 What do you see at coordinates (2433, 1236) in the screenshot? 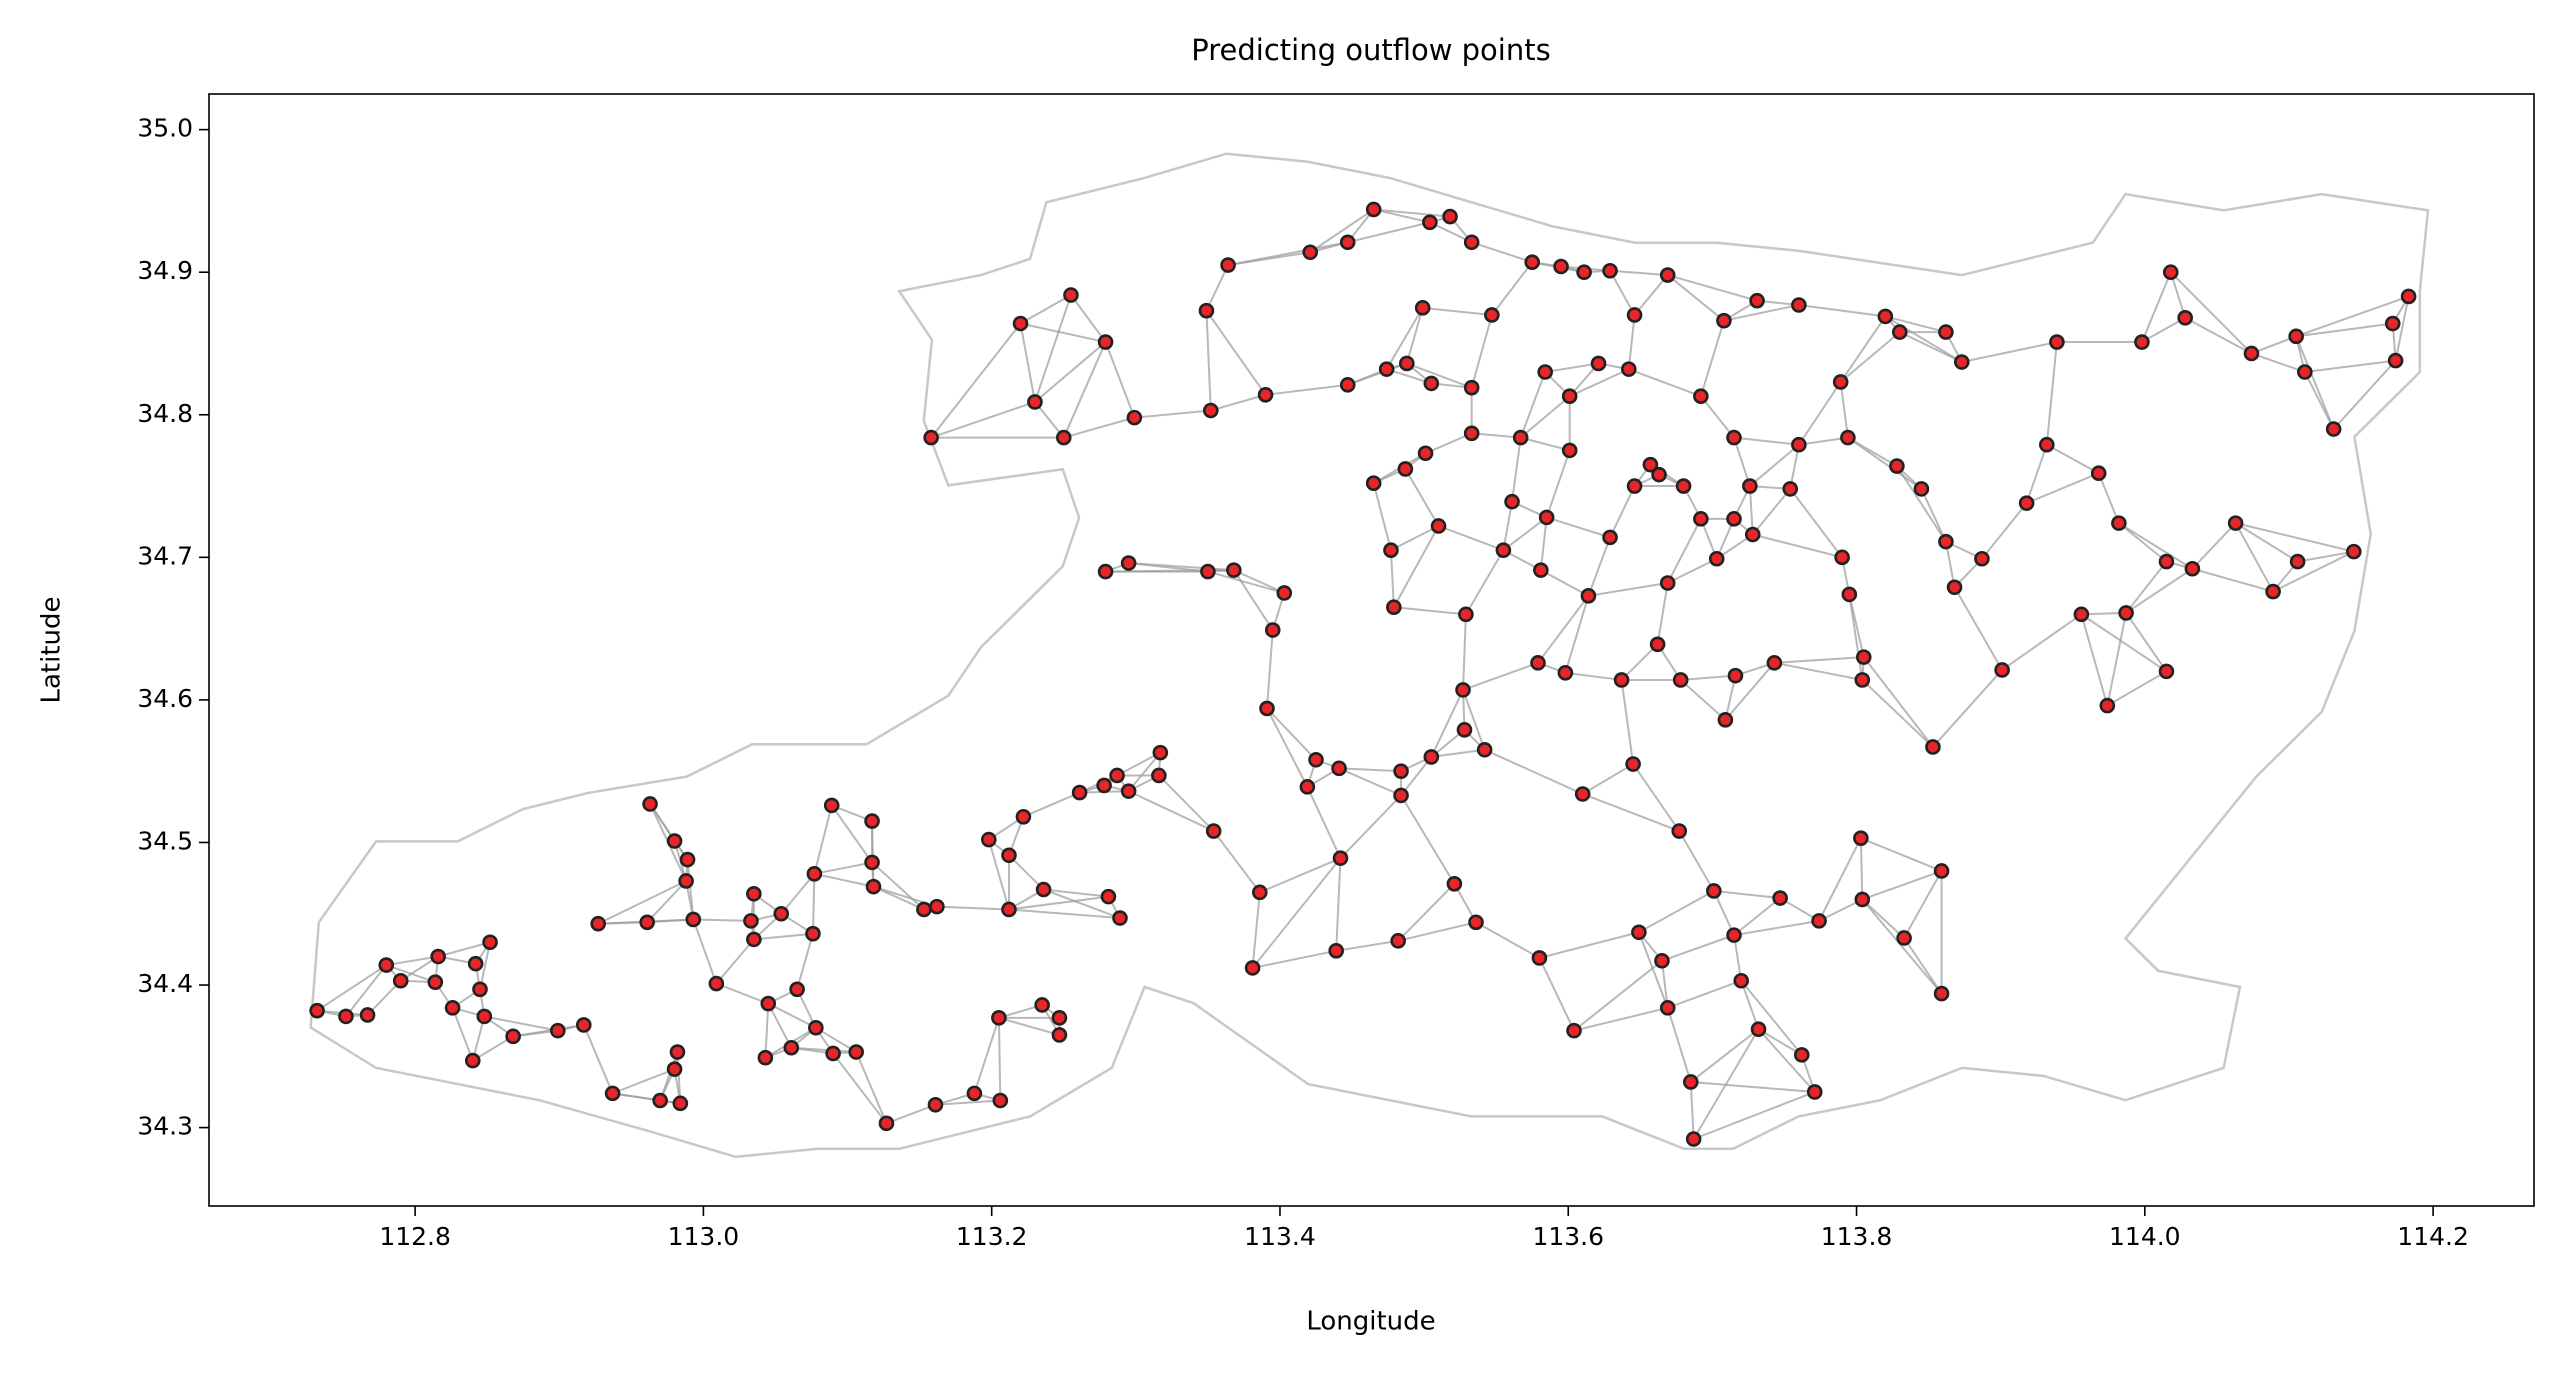
I see `x-tick-label: 114.2` at bounding box center [2433, 1236].